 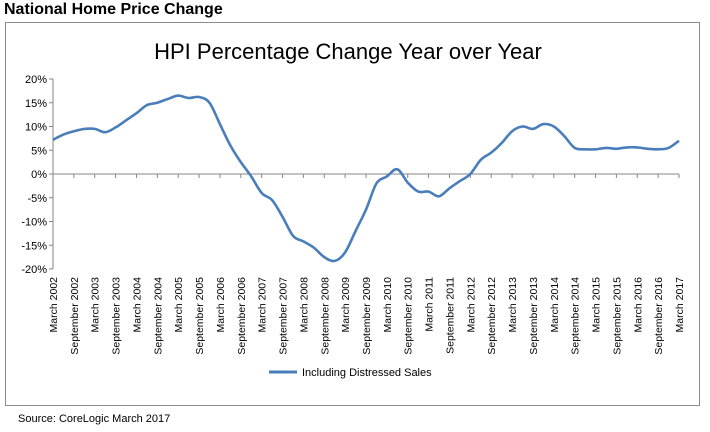 What do you see at coordinates (680, 305) in the screenshot?
I see `x-tick-label: March 2017` at bounding box center [680, 305].